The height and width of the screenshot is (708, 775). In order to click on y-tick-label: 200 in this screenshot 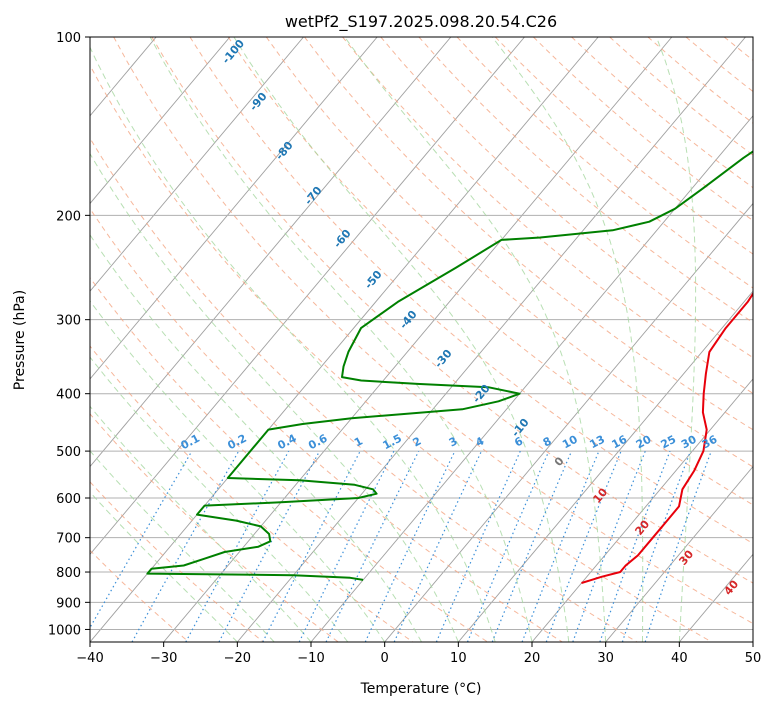, I will do `click(68, 216)`.